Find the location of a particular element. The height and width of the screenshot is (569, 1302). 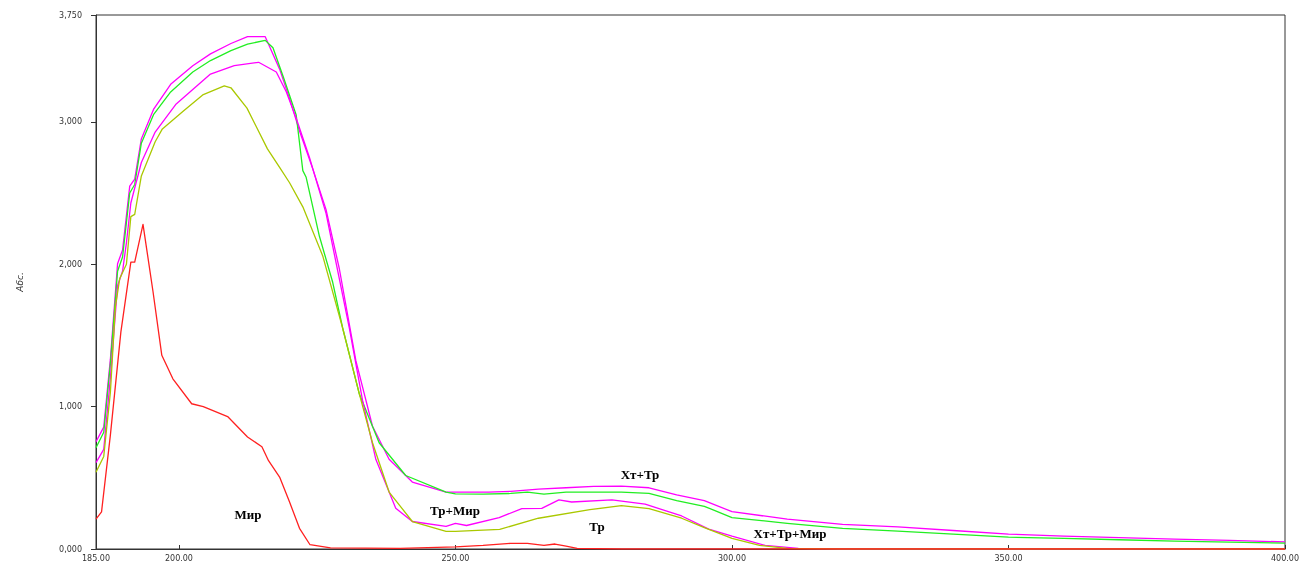

y-tick-label: 1,000 is located at coordinates (70, 407).